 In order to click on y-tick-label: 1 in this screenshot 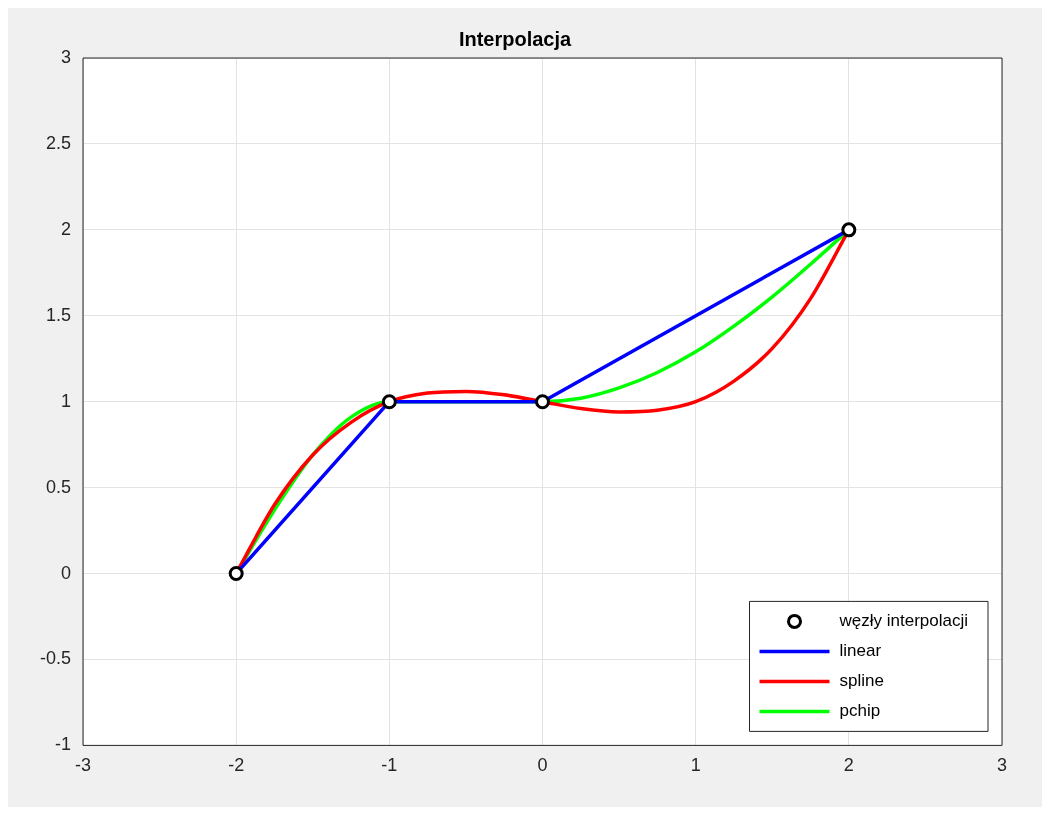, I will do `click(66, 400)`.